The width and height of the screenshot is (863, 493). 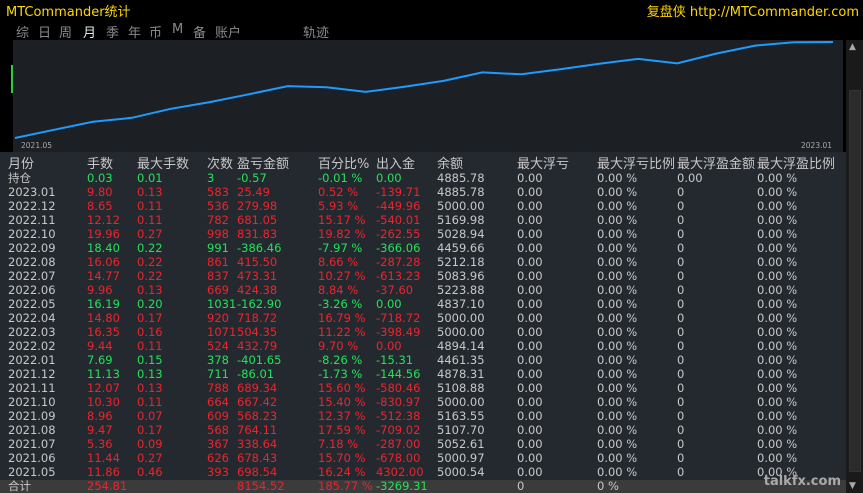 What do you see at coordinates (716, 164) in the screenshot?
I see `col-header-10: 最大浮盈金额` at bounding box center [716, 164].